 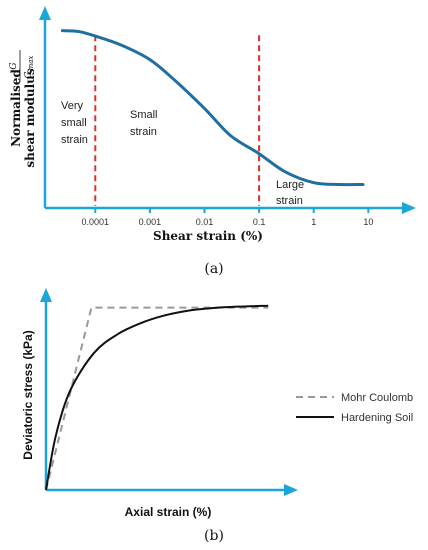 What do you see at coordinates (290, 193) in the screenshot?
I see `a-region-large: Large strain` at bounding box center [290, 193].